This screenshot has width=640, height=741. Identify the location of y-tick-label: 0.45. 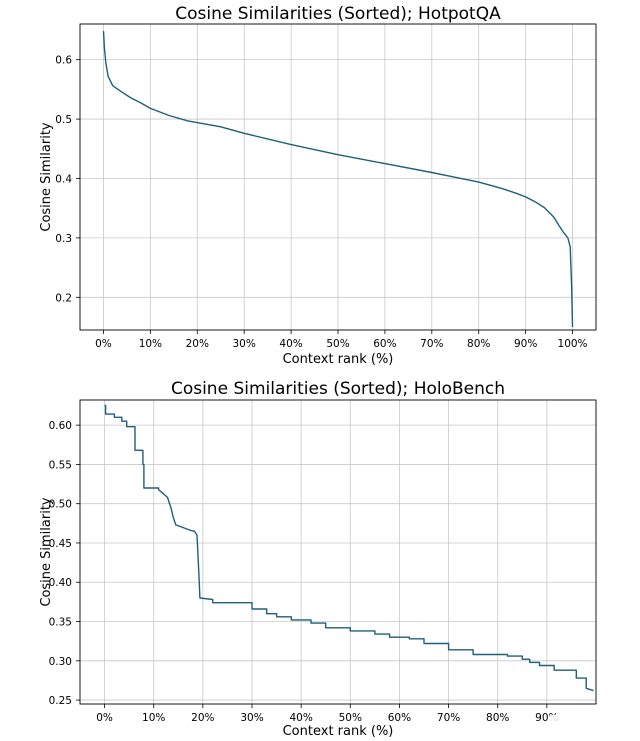
(60, 544).